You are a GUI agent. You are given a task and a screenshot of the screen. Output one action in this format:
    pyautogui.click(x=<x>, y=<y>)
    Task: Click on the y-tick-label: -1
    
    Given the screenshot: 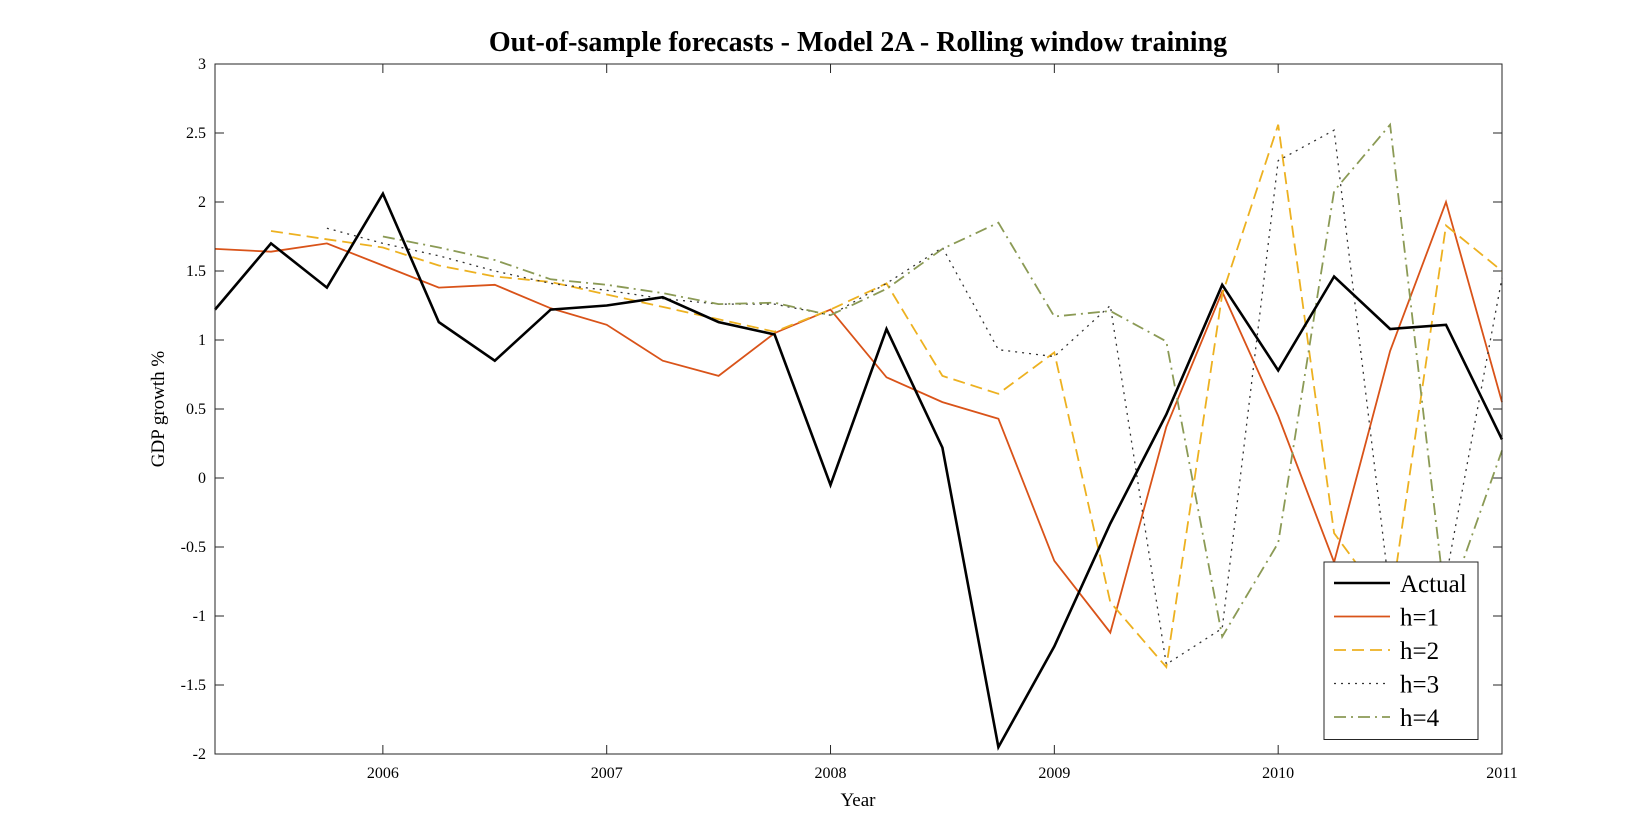 What is the action you would take?
    pyautogui.click(x=199, y=616)
    